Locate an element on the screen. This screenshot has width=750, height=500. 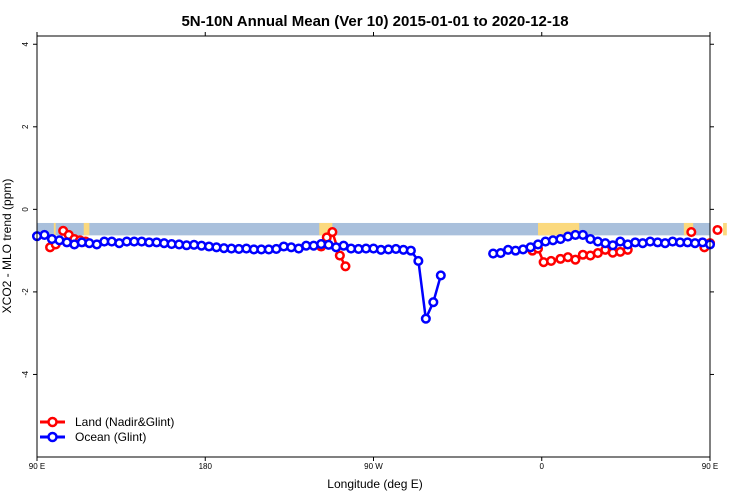
y-tick-label: 0 is located at coordinates (25, 209).